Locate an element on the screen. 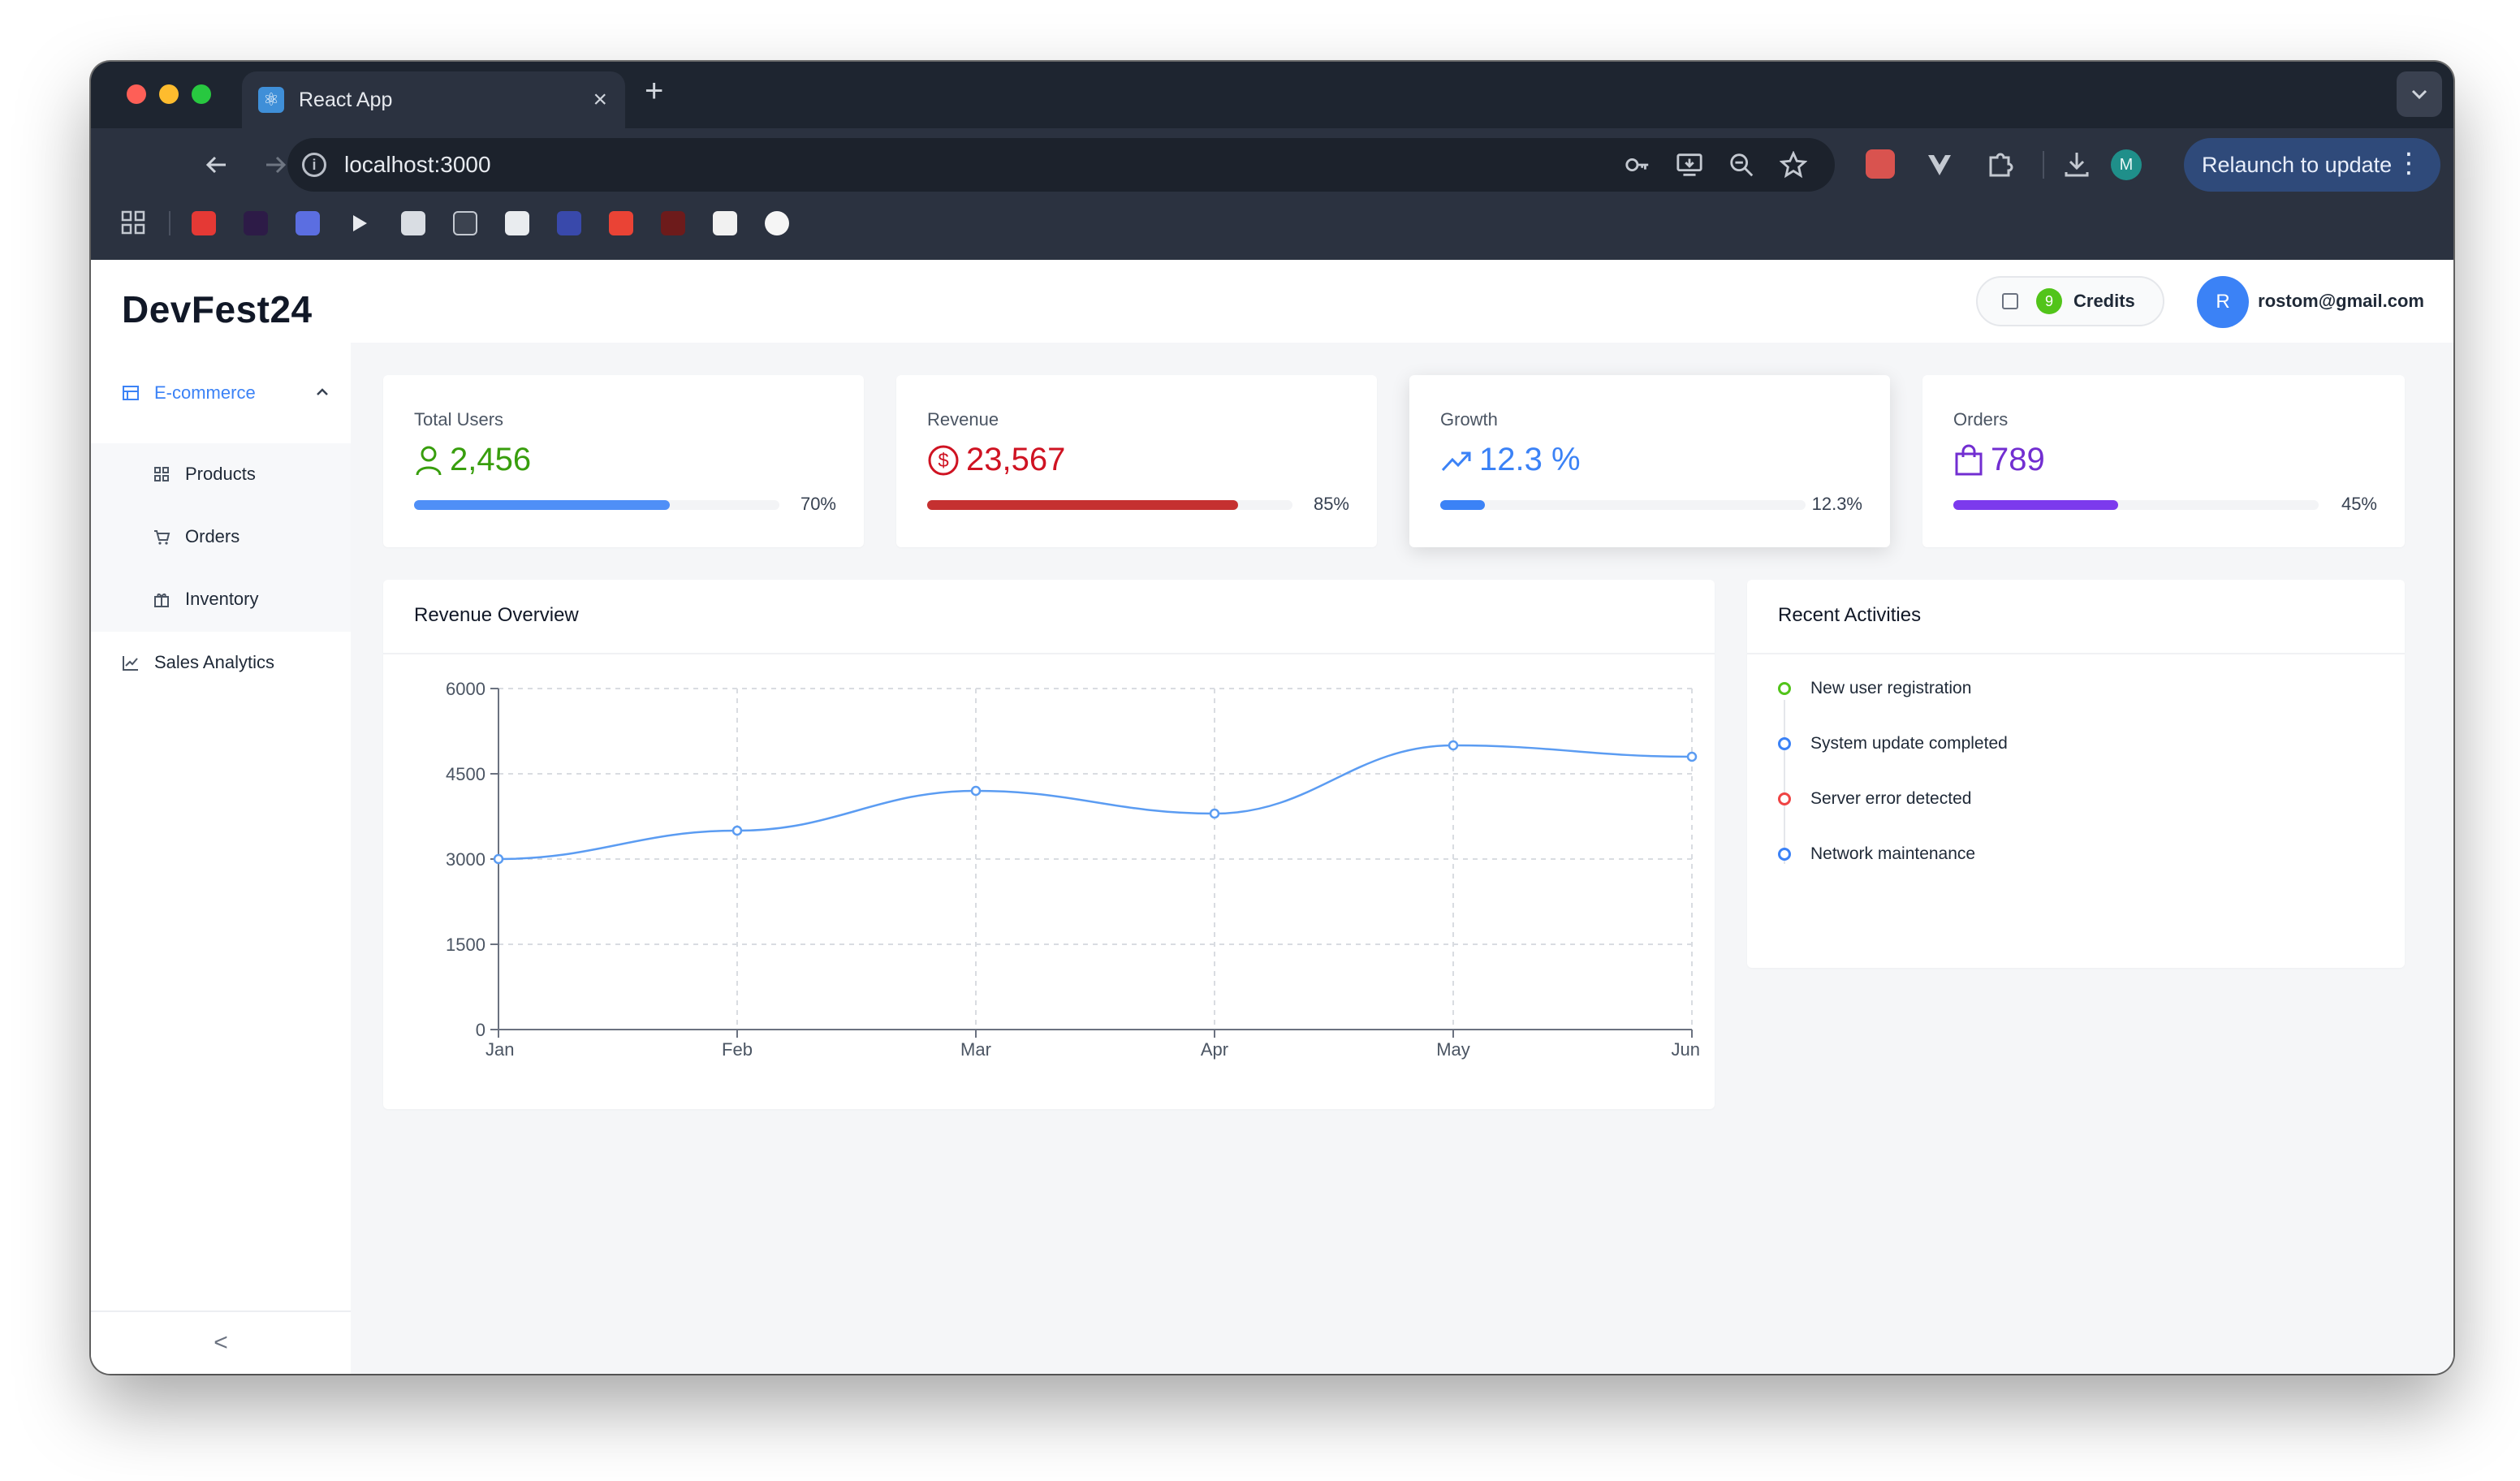 Image resolution: width=2520 pixels, height=1481 pixels. x-tick-label: May is located at coordinates (1453, 1050).